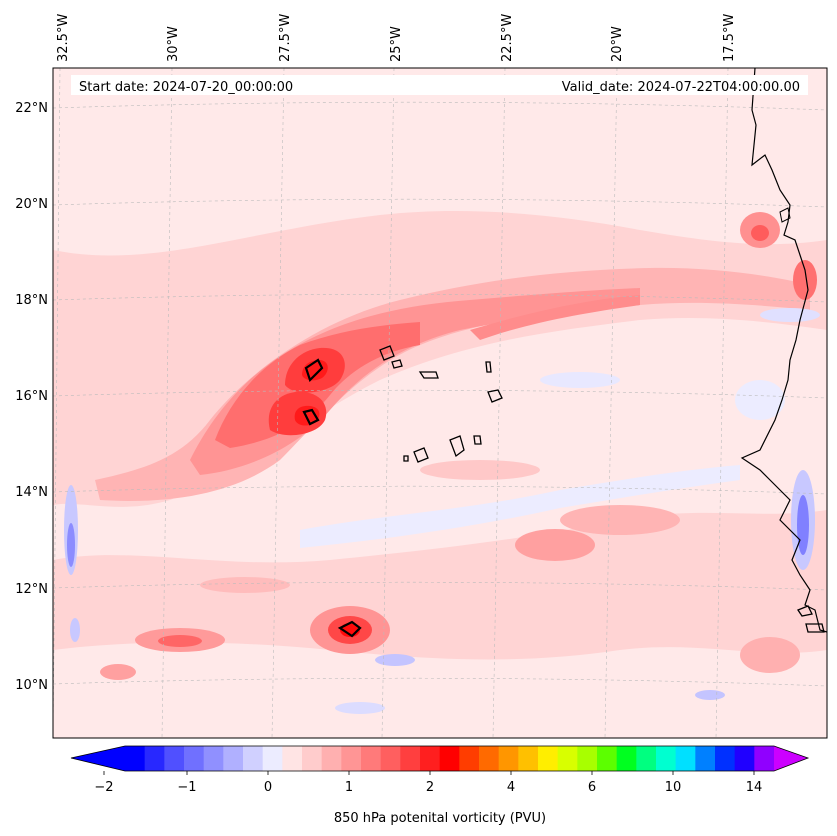 This screenshot has height=836, width=837. Describe the element at coordinates (31, 204) in the screenshot. I see `lat-tick-label: 20°N` at that location.